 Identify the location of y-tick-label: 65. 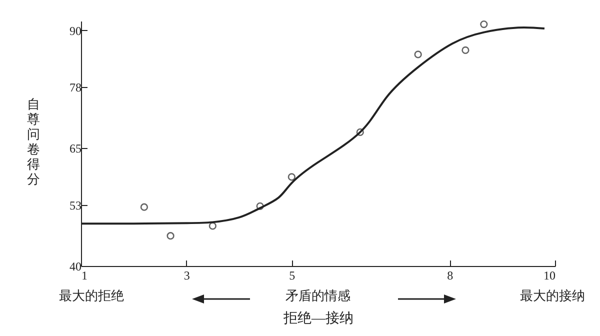
(76, 149).